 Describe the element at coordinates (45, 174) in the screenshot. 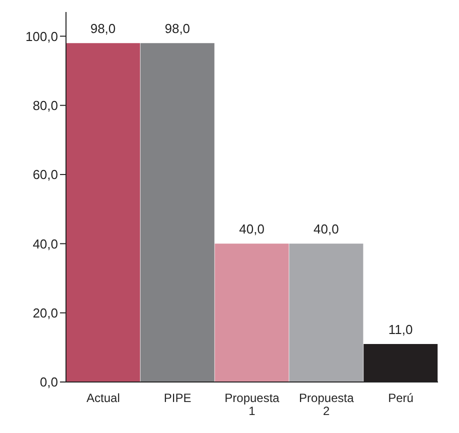

I see `y-tick-label: 60,0` at that location.